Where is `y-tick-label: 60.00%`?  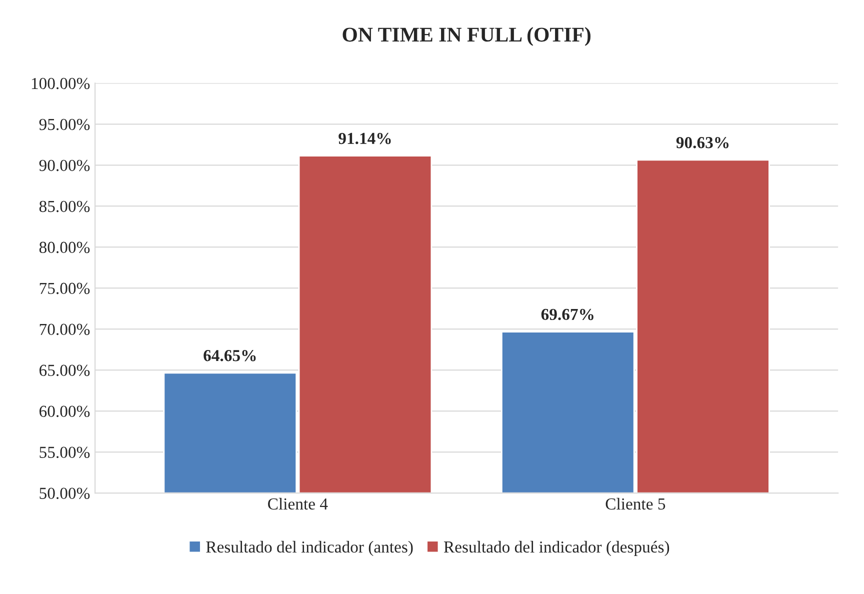
y-tick-label: 60.00% is located at coordinates (65, 412).